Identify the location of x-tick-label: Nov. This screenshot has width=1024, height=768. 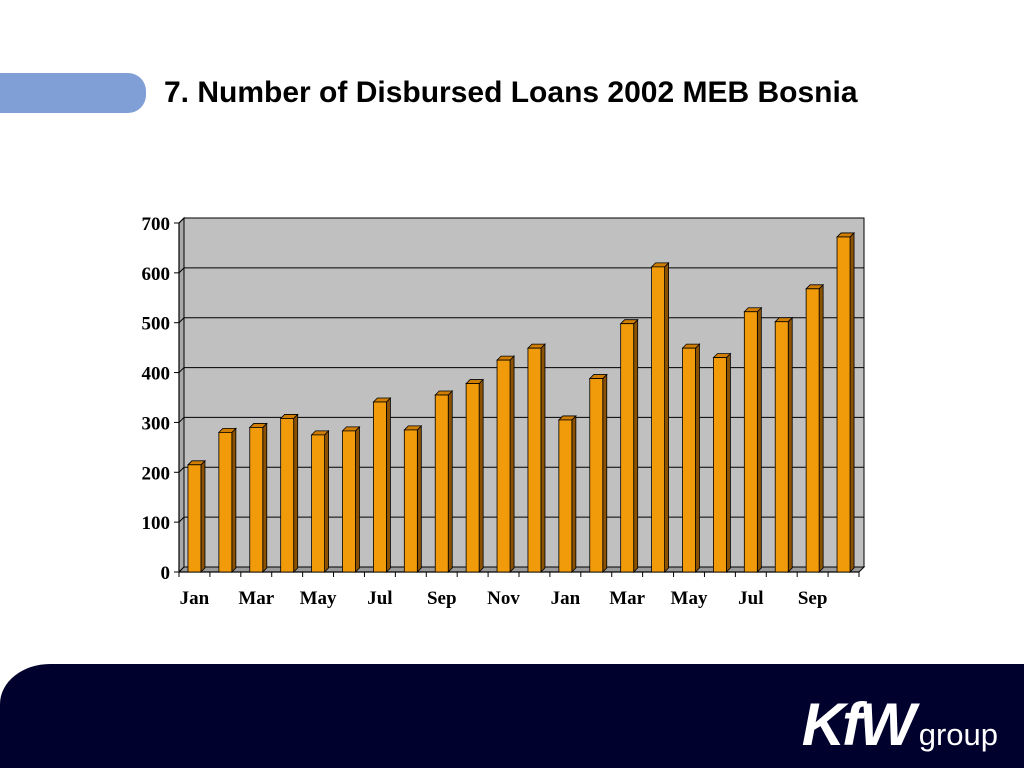
(503, 598).